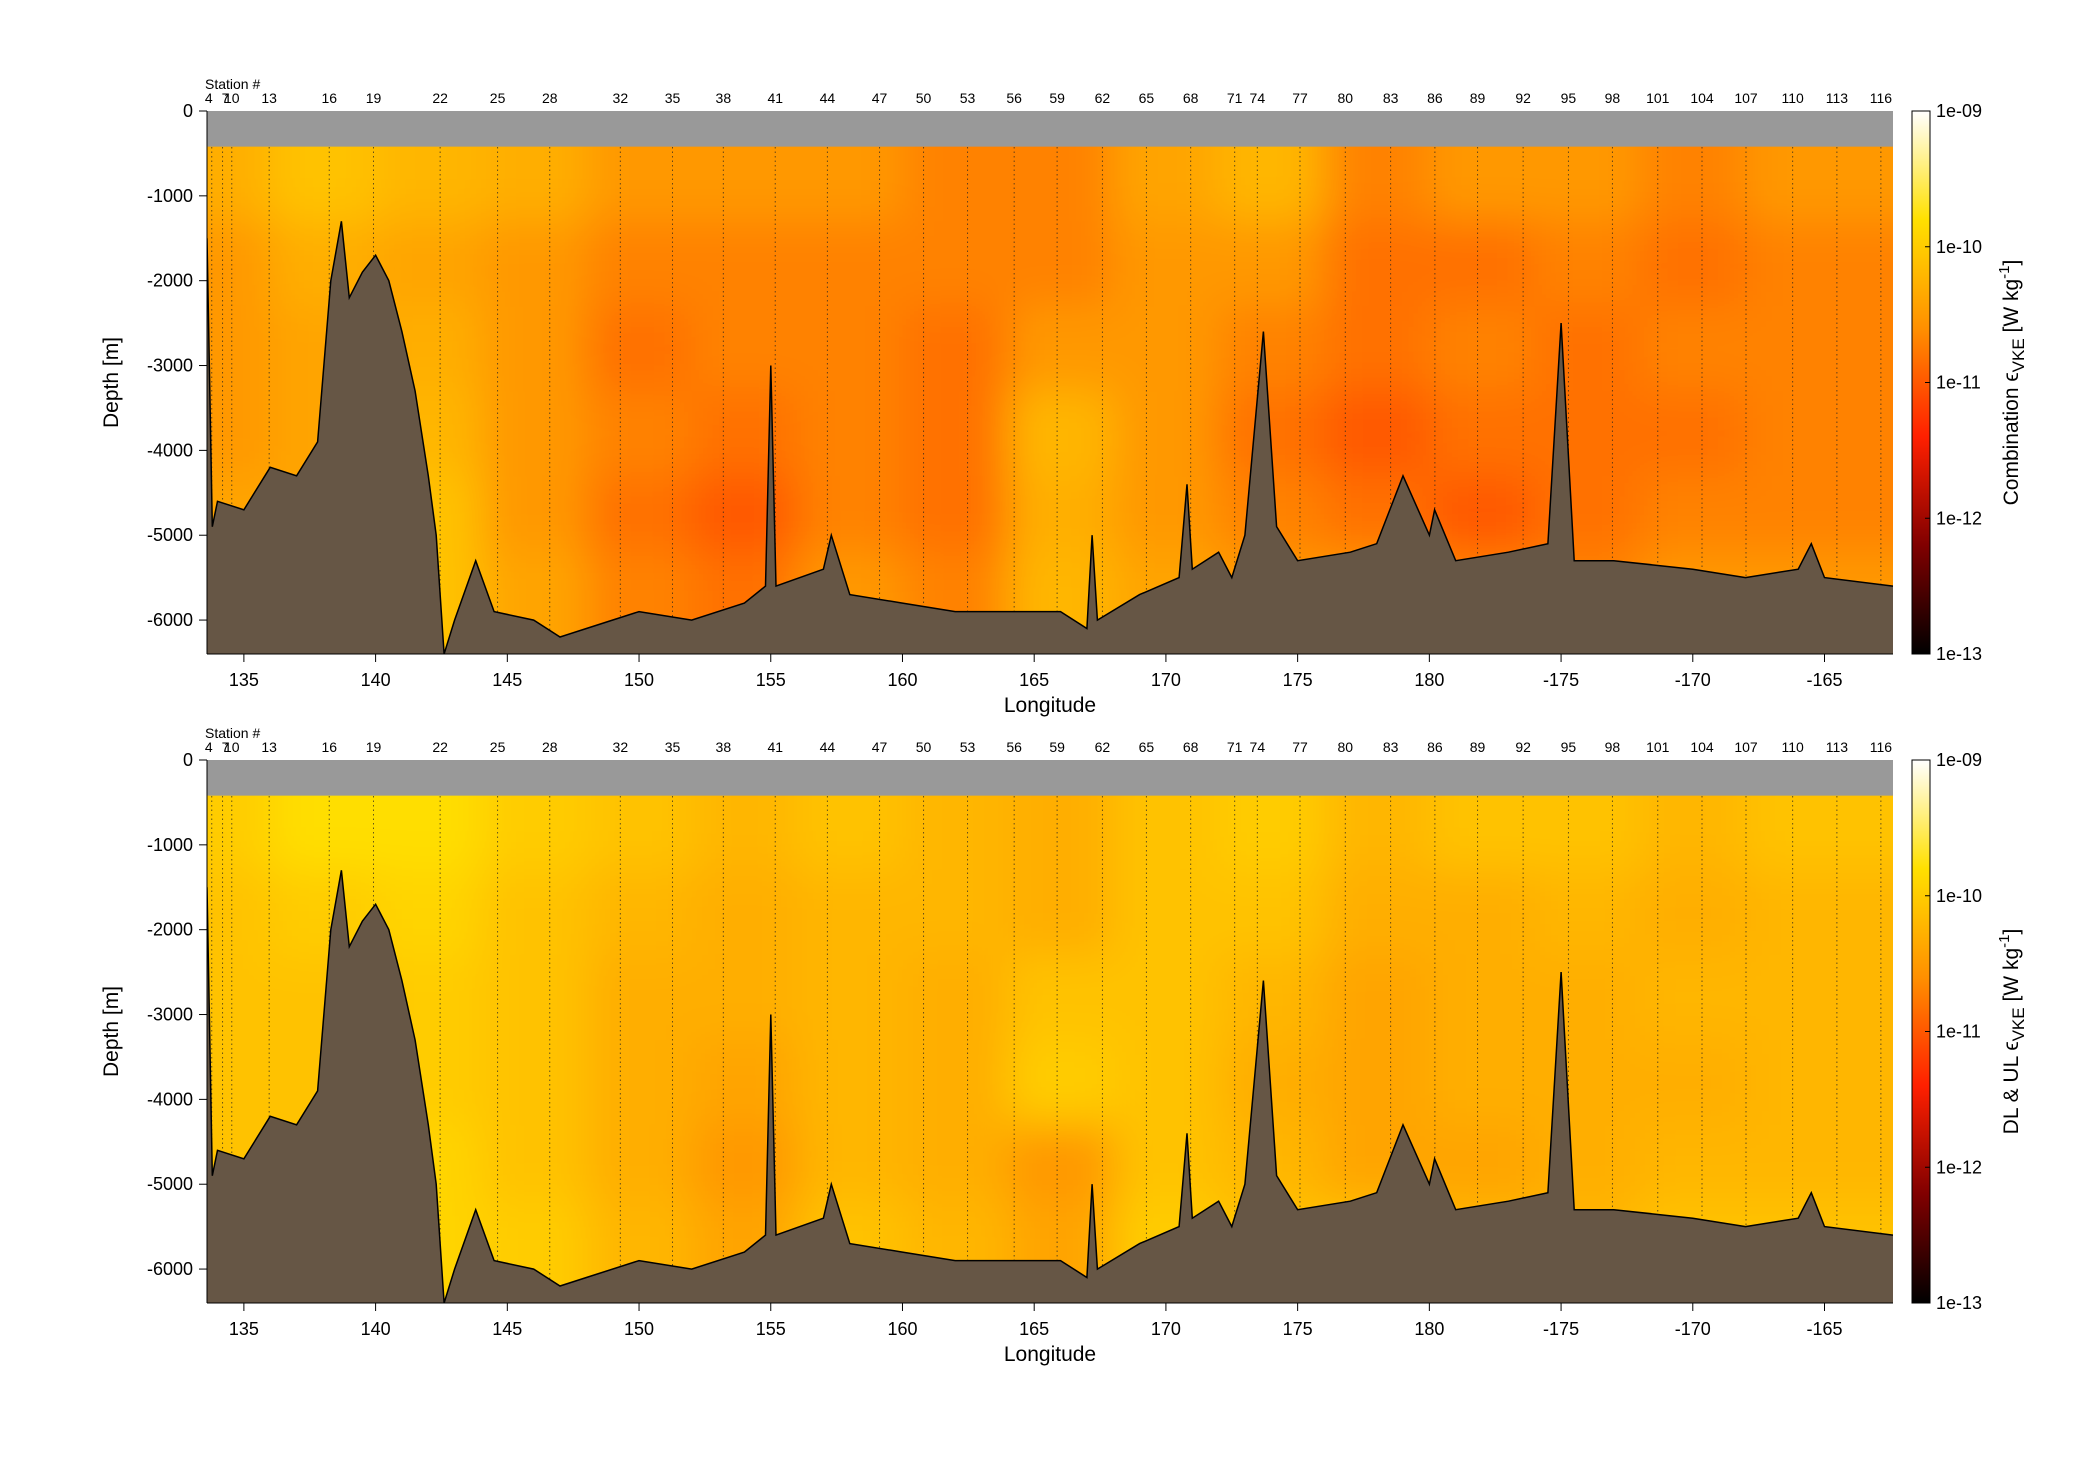 This screenshot has width=2083, height=1458. I want to click on colorbar-tick-label: 1e-12, so click(1959, 1167).